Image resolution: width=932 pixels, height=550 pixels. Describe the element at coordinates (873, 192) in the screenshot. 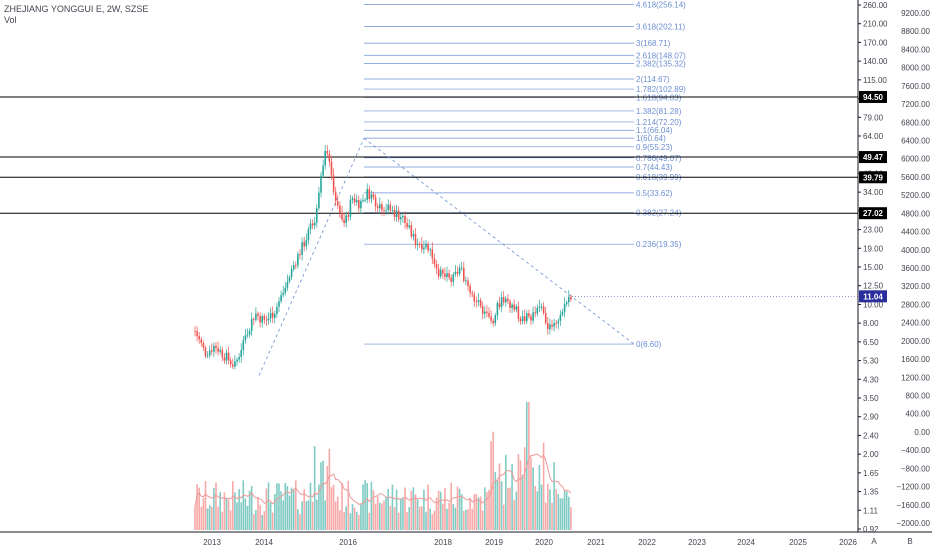

I see `price-tick-label: 34.00` at that location.